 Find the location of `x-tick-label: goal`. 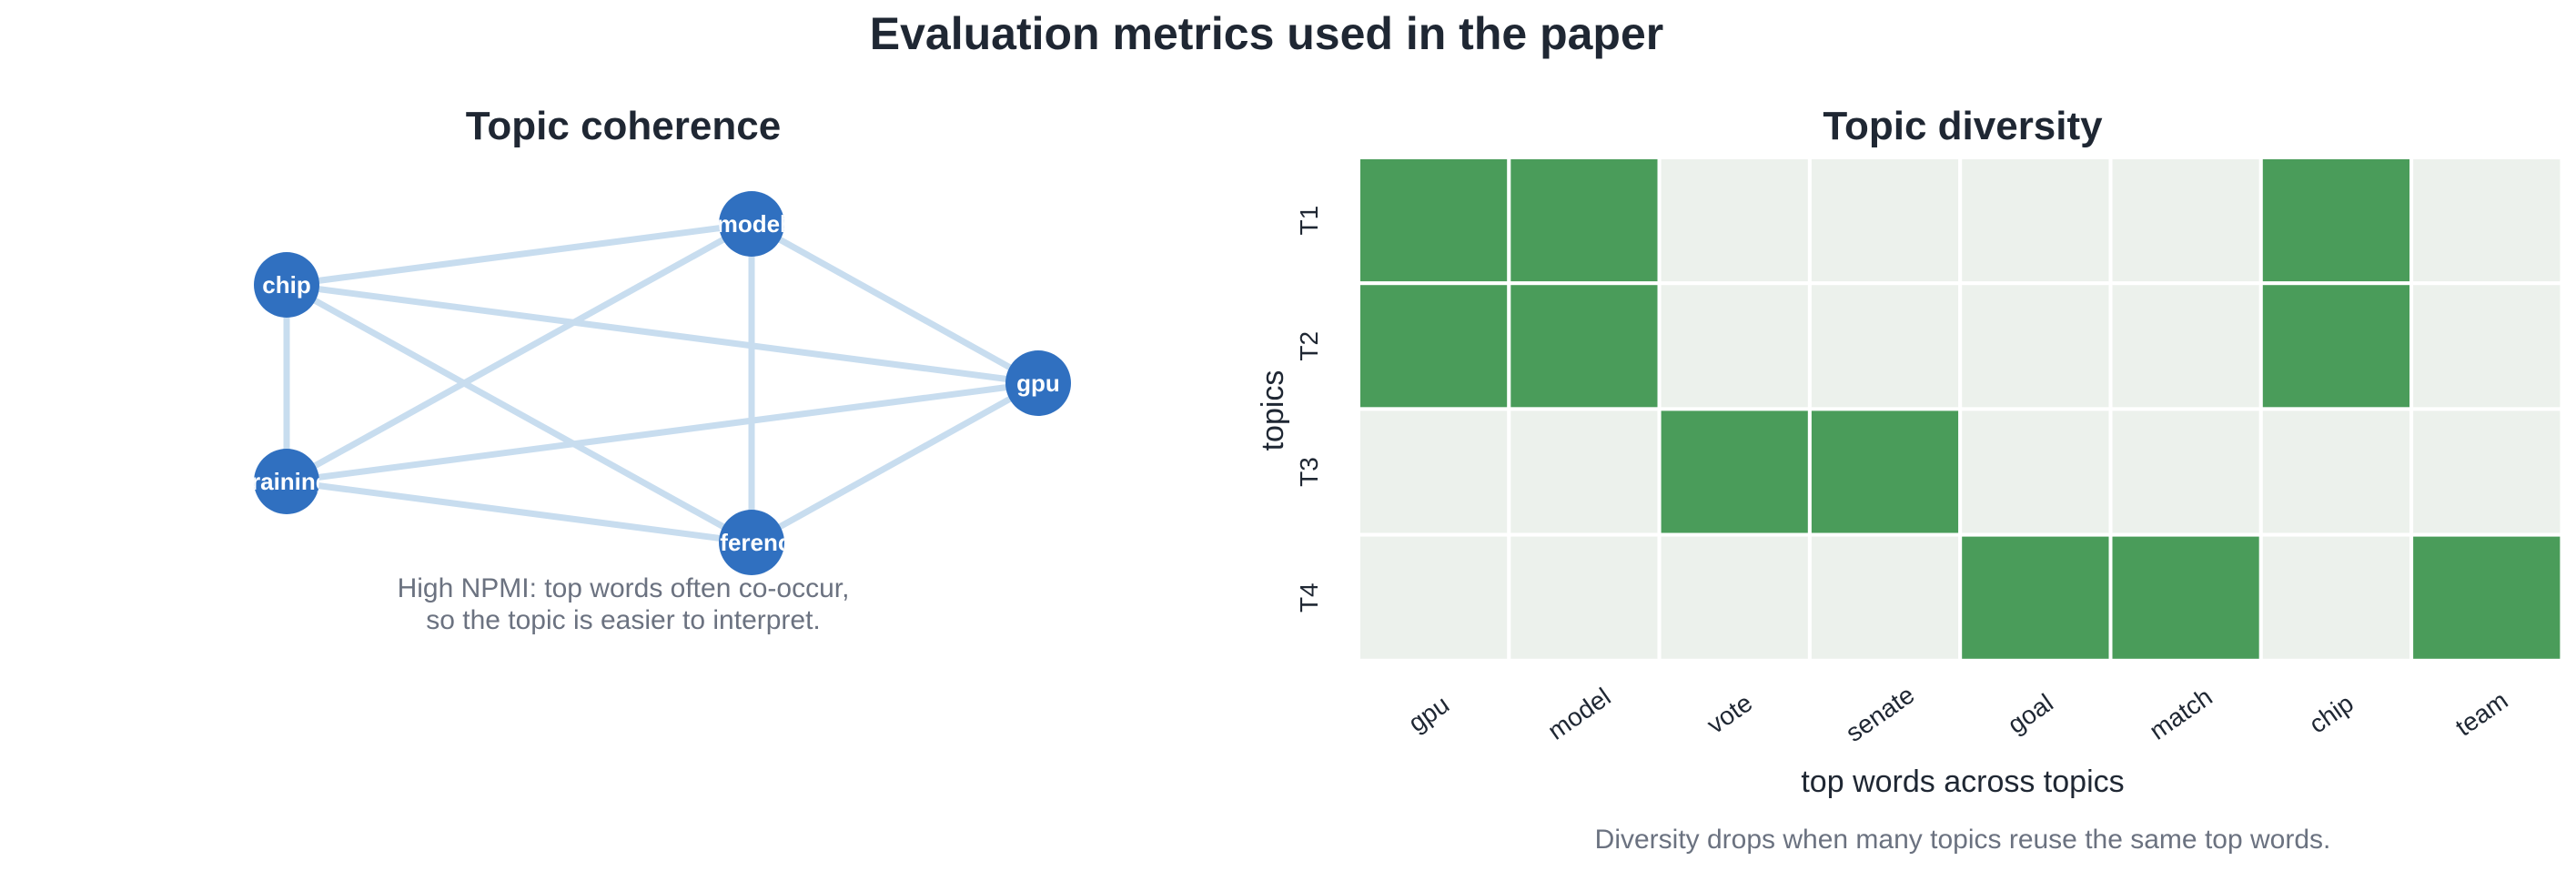

x-tick-label: goal is located at coordinates (2031, 714).